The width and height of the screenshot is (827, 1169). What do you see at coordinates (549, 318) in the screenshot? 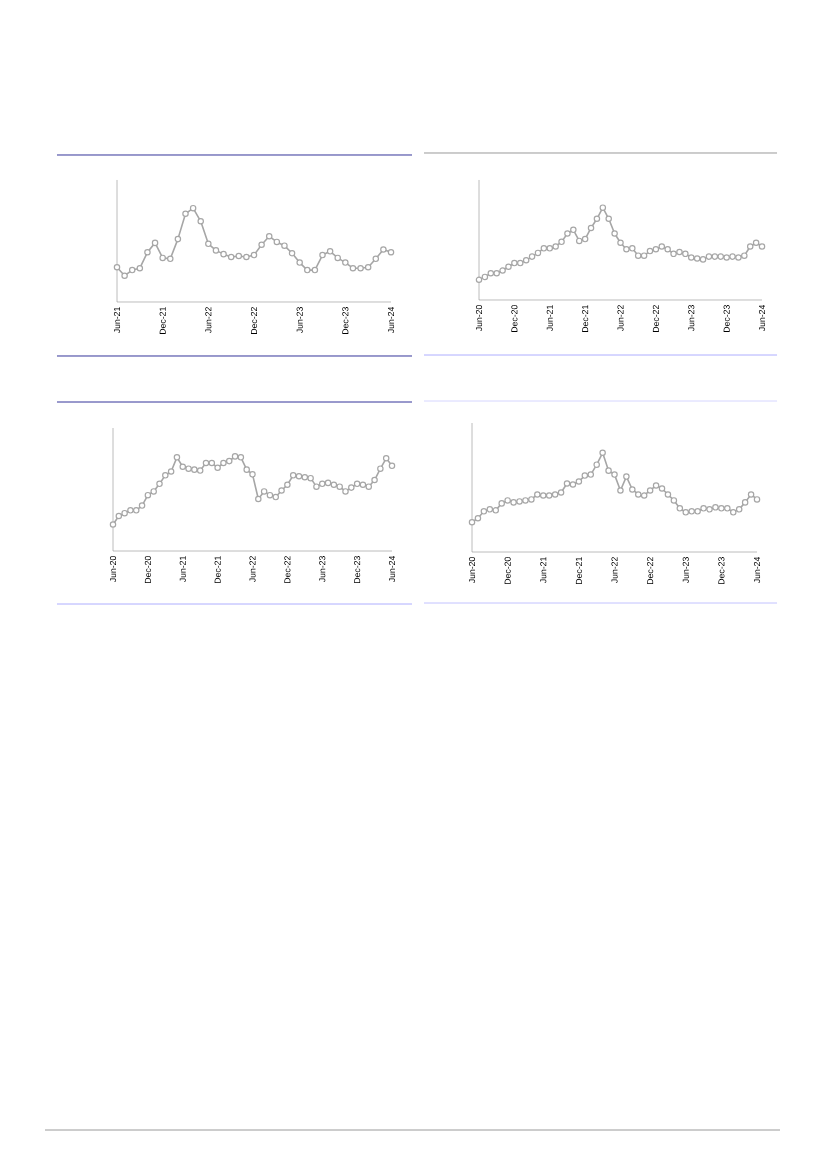
I see `x-tick-label: Jun-21` at bounding box center [549, 318].